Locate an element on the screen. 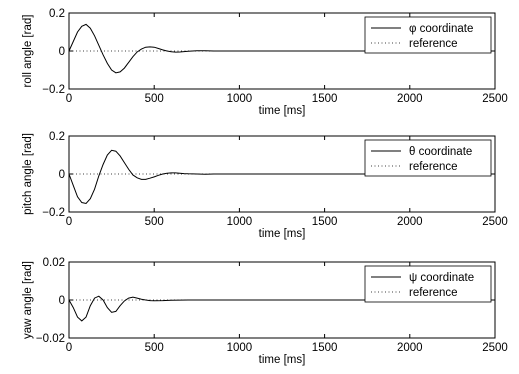 The height and width of the screenshot is (374, 519). y-axis-label: pitch angle [rad] is located at coordinates (28, 174).